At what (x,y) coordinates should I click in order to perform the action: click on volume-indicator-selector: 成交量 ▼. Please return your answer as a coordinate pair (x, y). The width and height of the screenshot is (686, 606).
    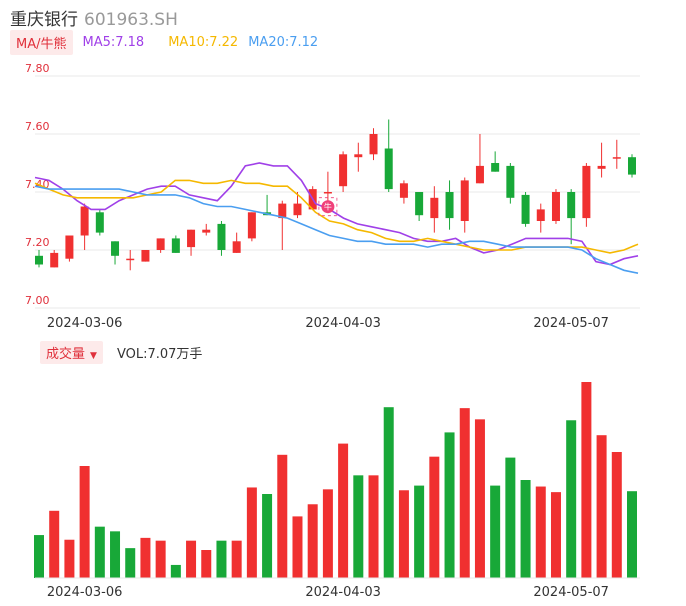
    Looking at the image, I should click on (71, 352).